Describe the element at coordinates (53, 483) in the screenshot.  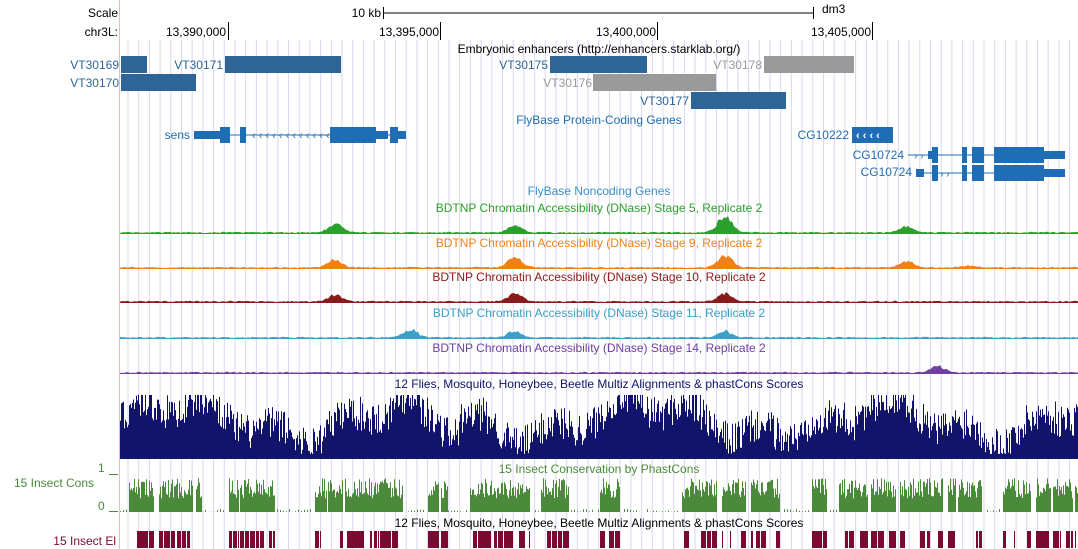
I see `insect-cons-side-label: 15 Insect Cons` at that location.